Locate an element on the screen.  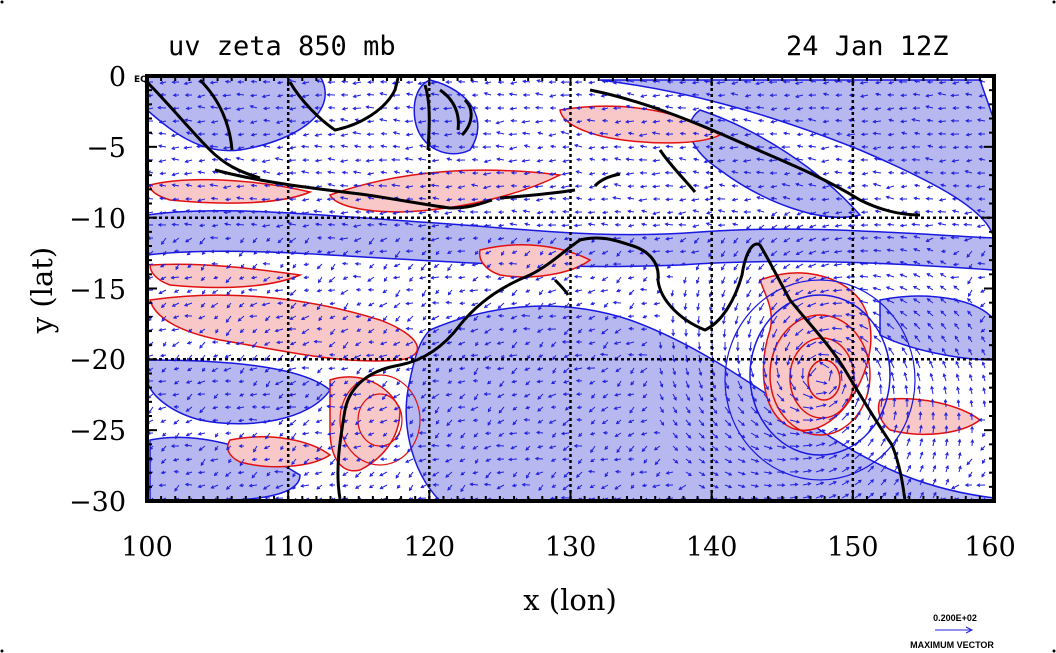
coast-borneo is located at coordinates (299, 114).